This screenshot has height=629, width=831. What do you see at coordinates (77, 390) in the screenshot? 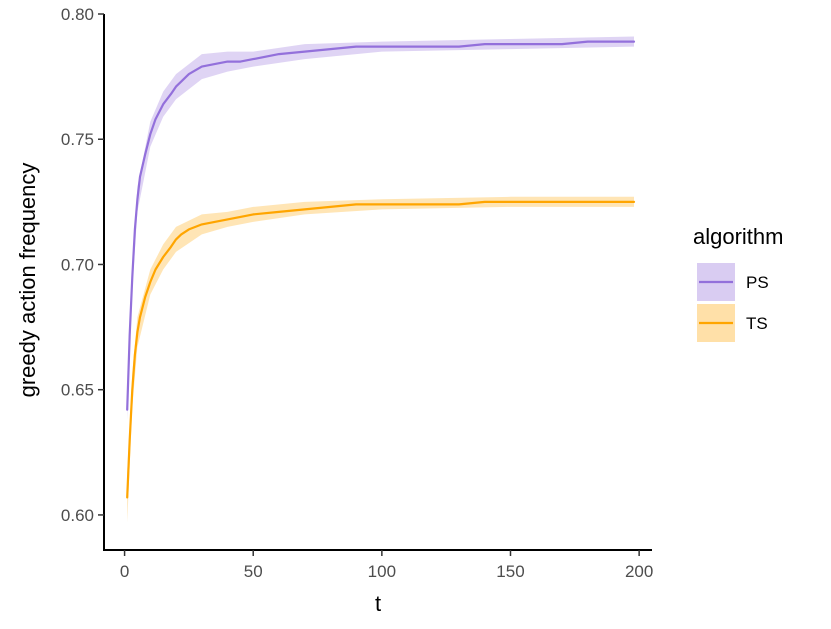
I see `y-tick-label: 0.65` at bounding box center [77, 390].